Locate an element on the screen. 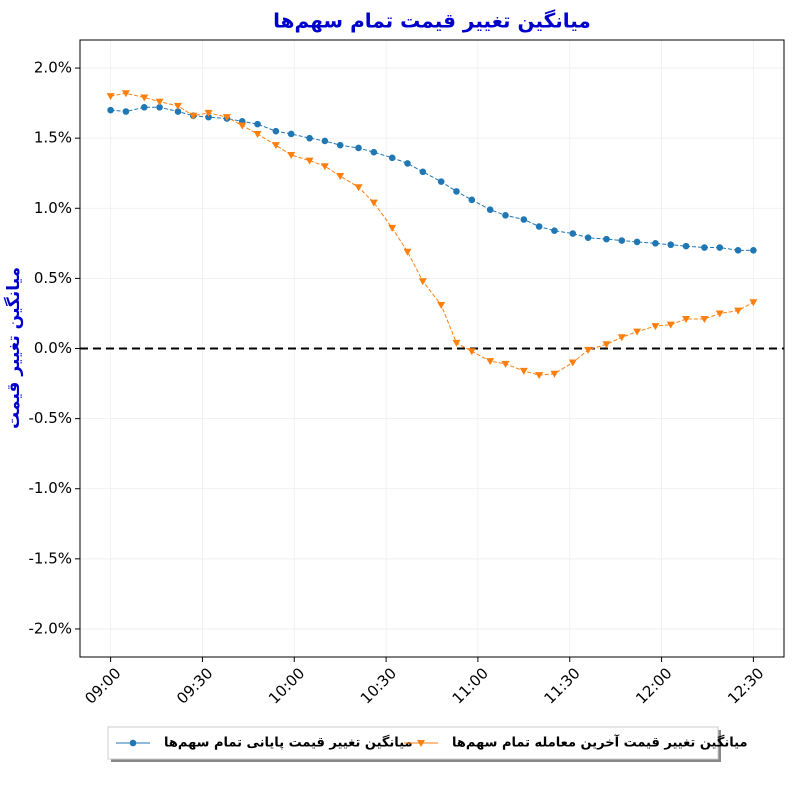  x-tick-label: 10:30 is located at coordinates (378, 685).